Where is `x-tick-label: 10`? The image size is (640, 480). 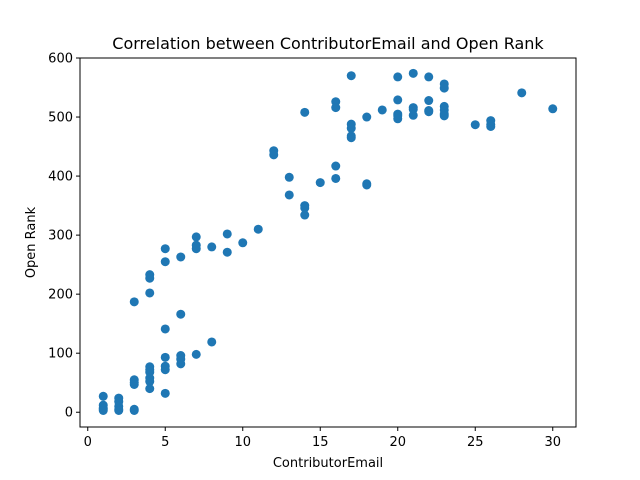
x-tick-label: 10 is located at coordinates (242, 442).